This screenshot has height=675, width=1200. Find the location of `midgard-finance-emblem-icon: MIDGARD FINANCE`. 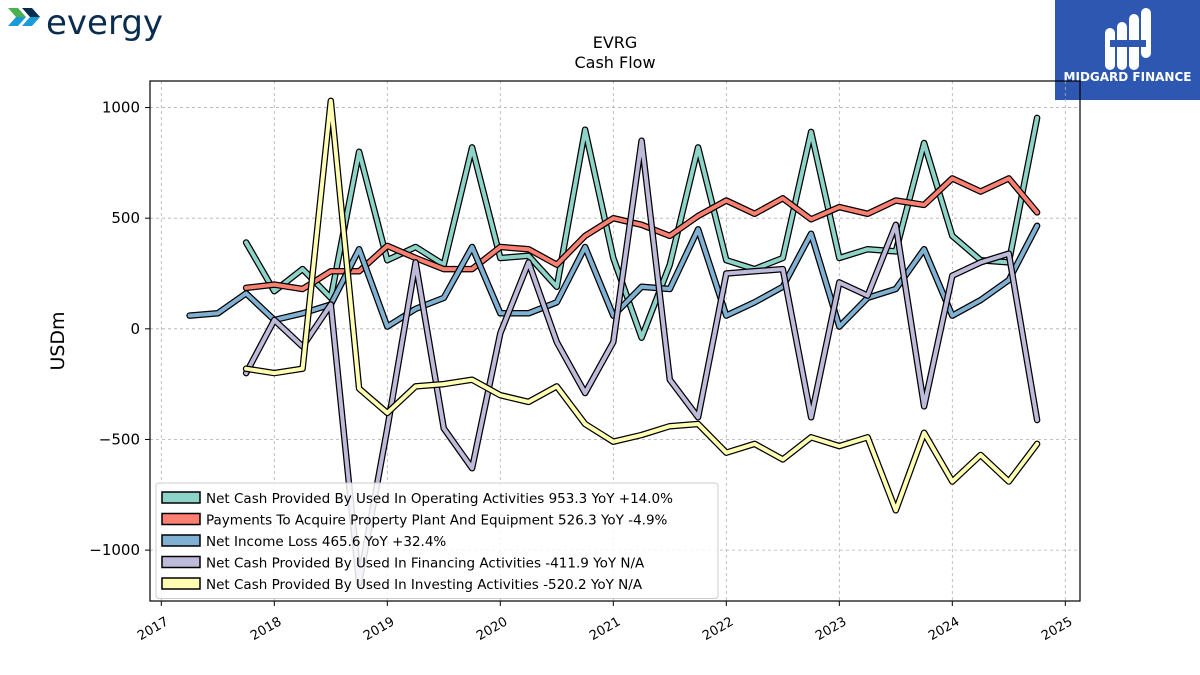

midgard-finance-emblem-icon: MIDGARD FINANCE is located at coordinates (1128, 46).